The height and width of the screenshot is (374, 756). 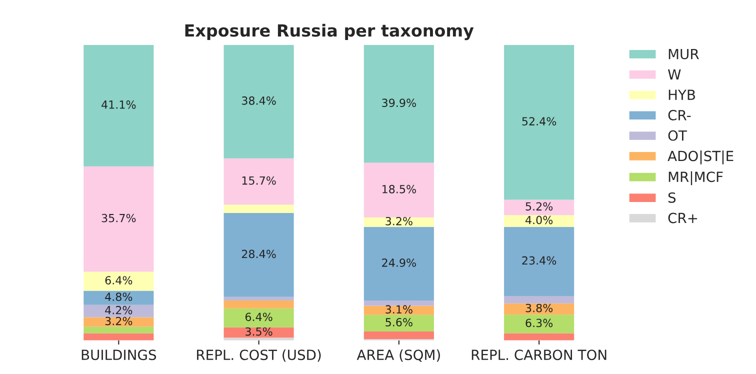 I want to click on data-label: 23.4%, so click(x=539, y=260).